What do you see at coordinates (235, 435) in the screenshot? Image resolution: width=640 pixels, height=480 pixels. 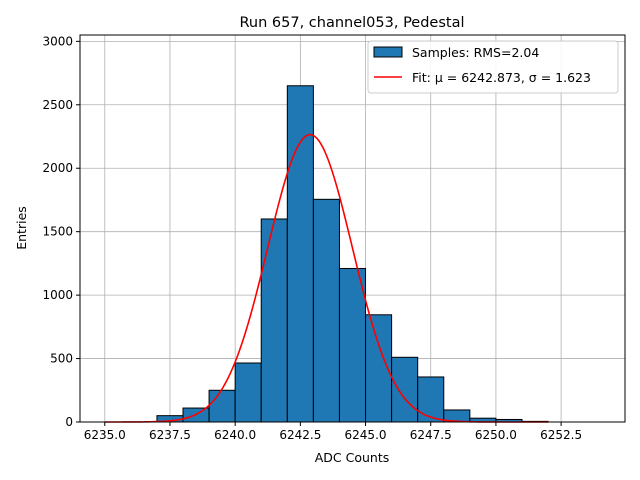 I see `x-tick-label: 6240.0` at bounding box center [235, 435].